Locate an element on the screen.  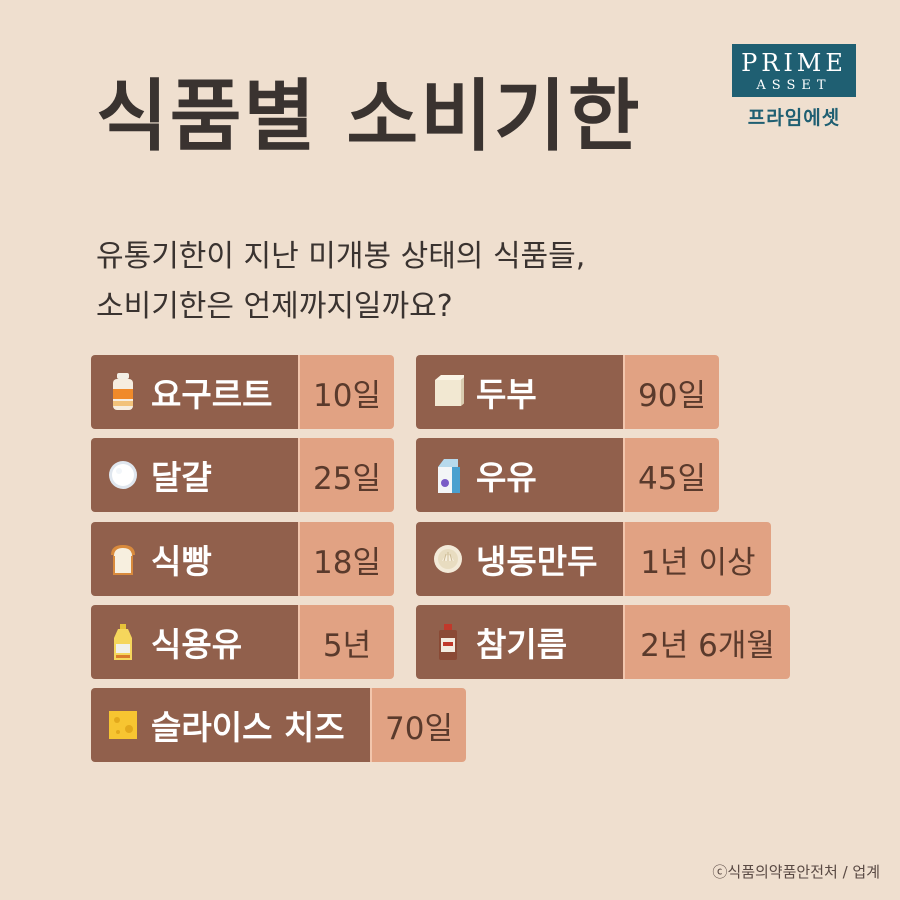
egg-icon is located at coordinates (123, 475).